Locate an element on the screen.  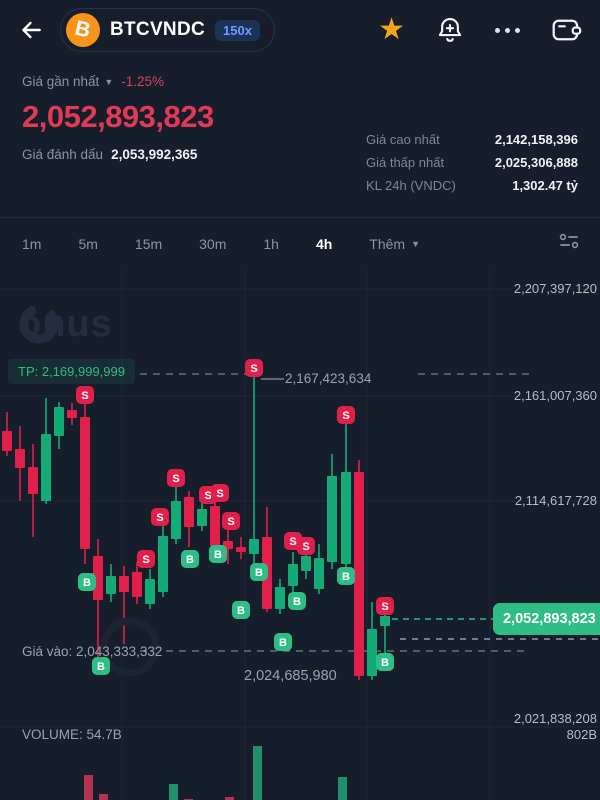
percent-change: -1.25% is located at coordinates (143, 81).